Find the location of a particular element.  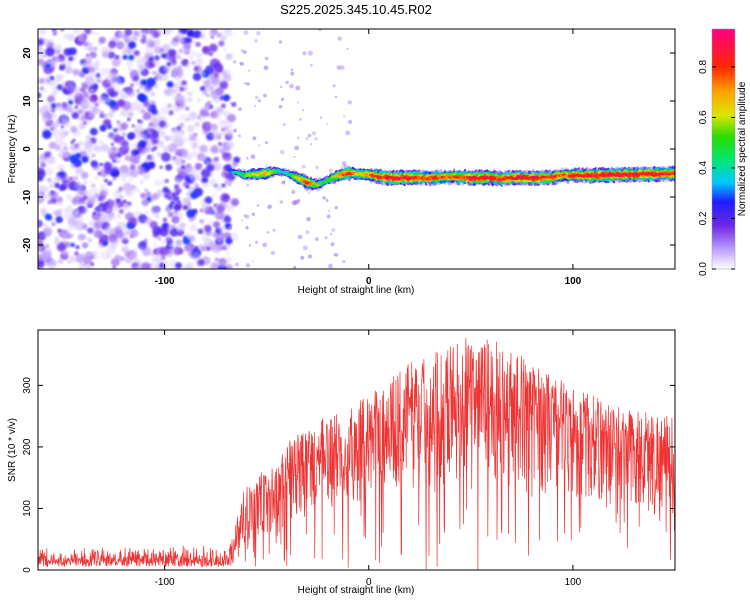

y-tick-label: 200 is located at coordinates (27, 446).